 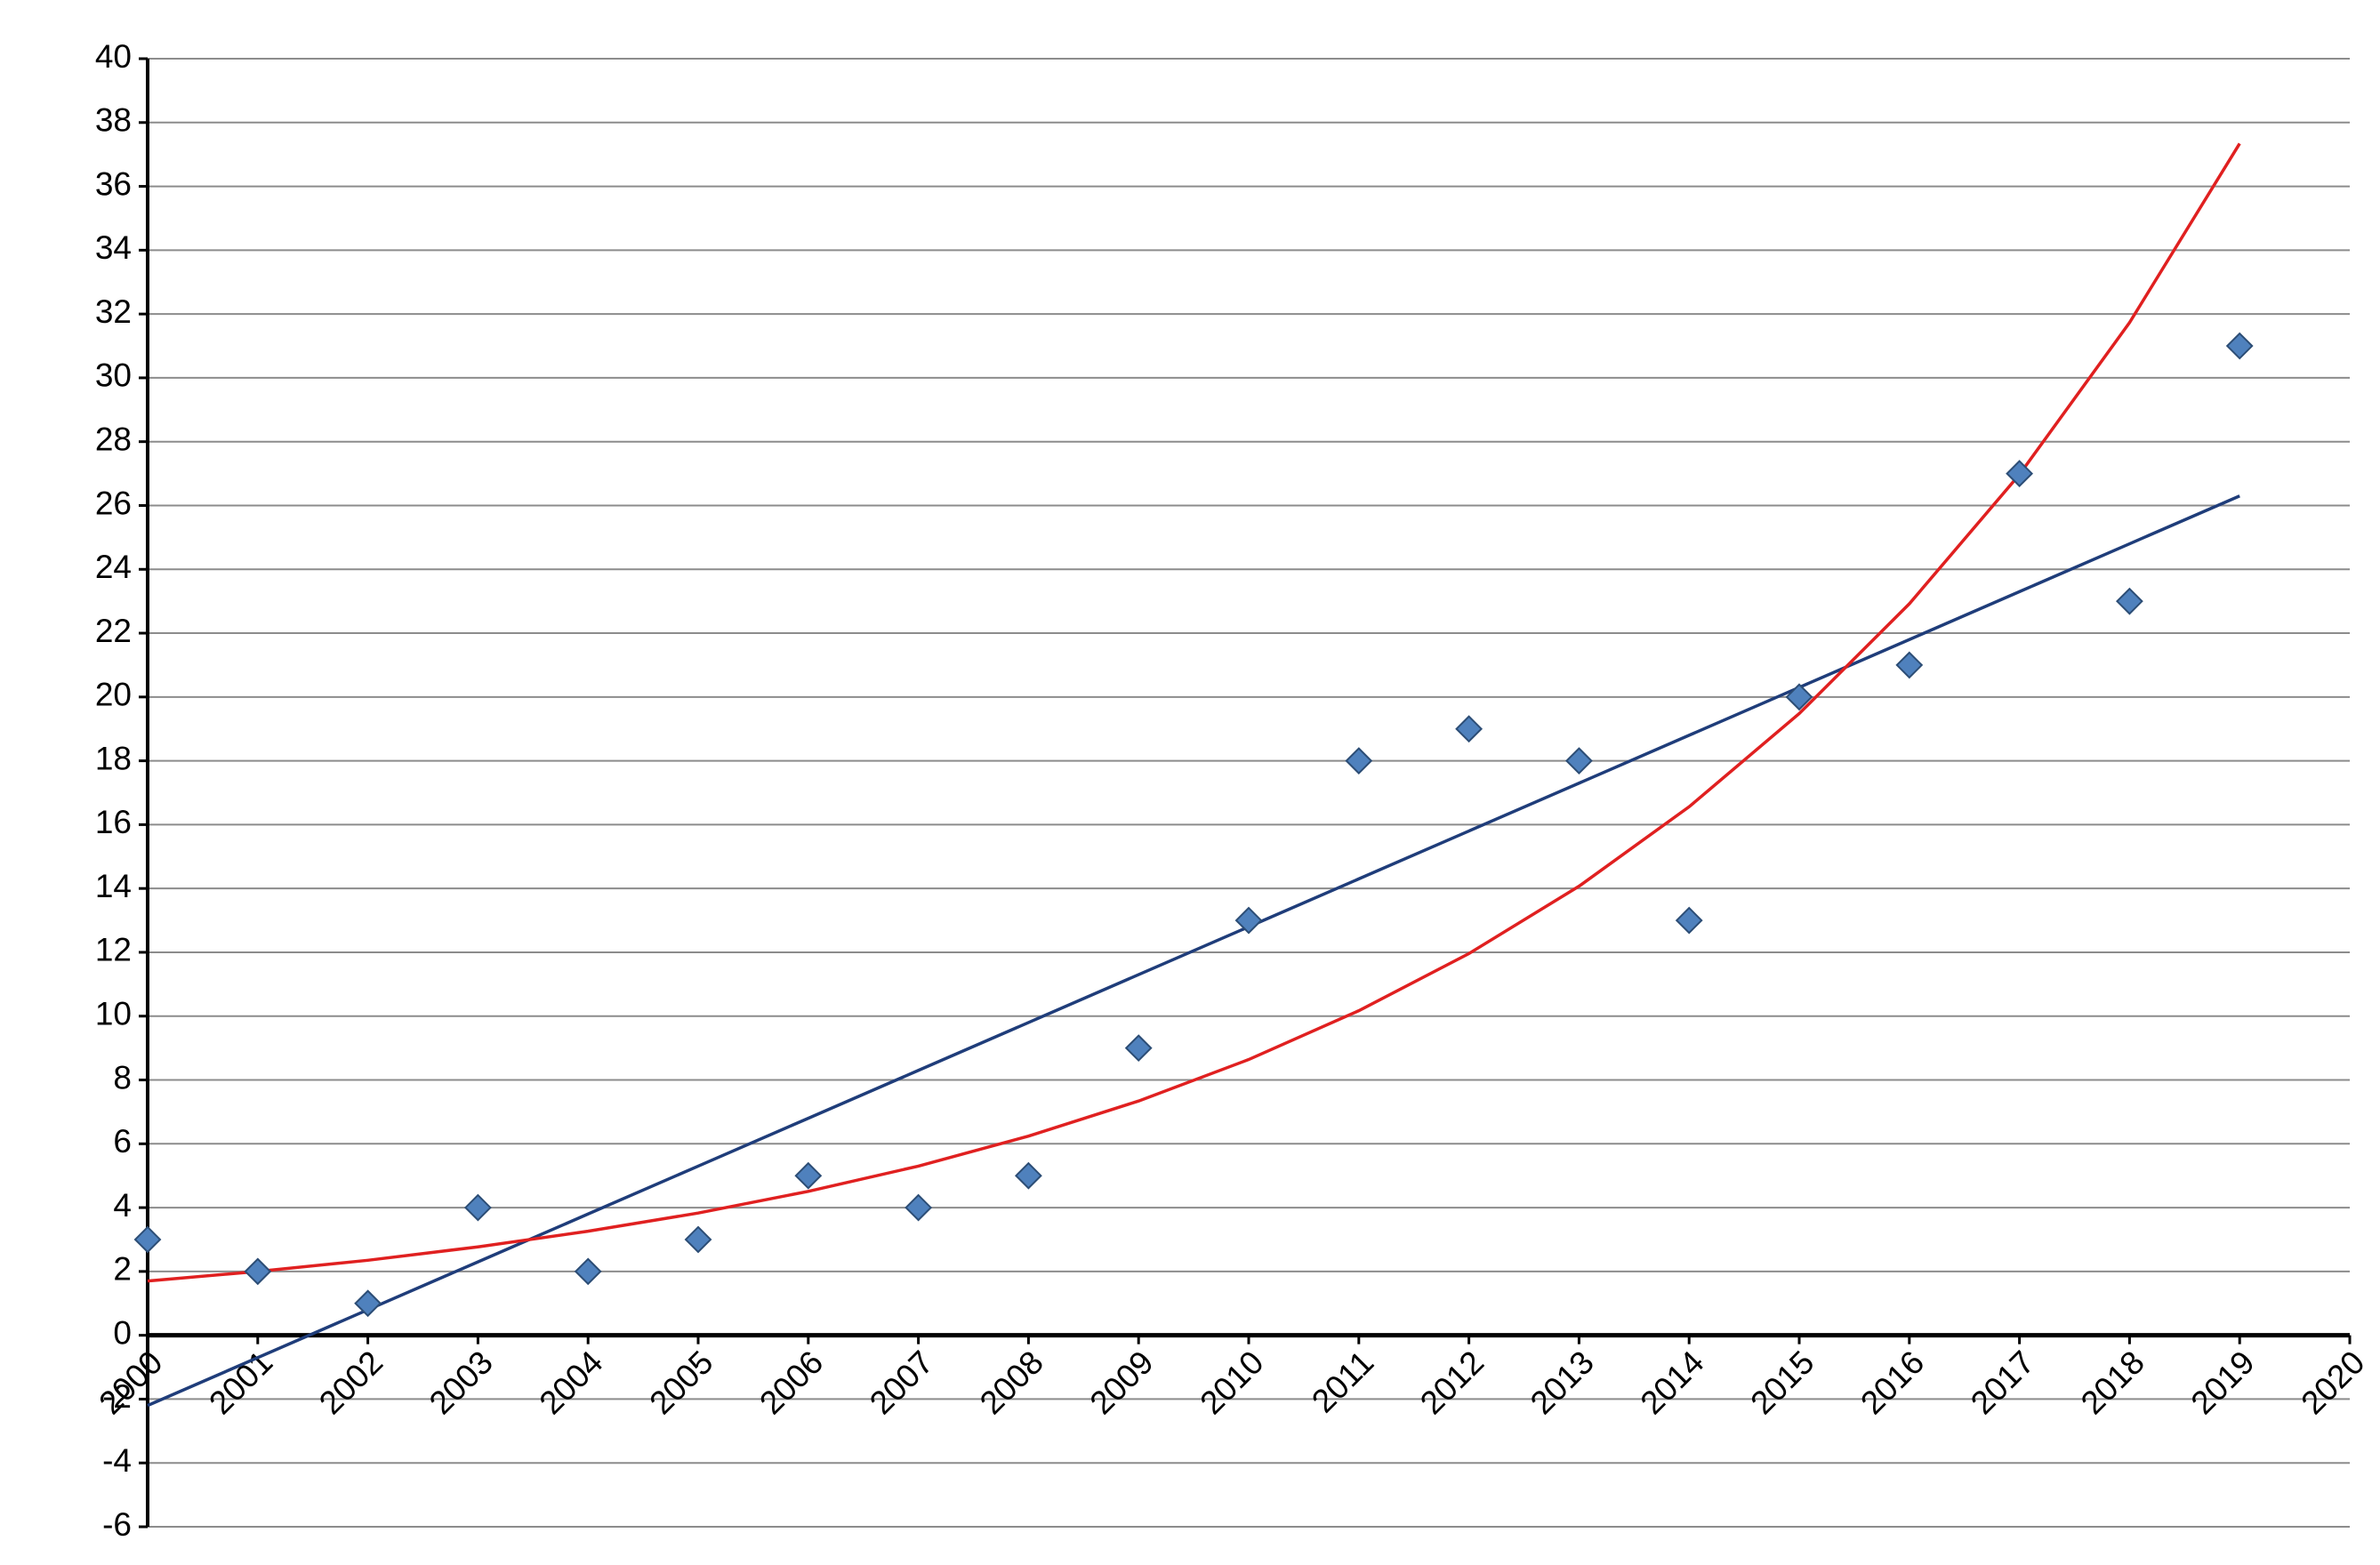 What do you see at coordinates (1672, 1382) in the screenshot?
I see `x-tick-label: 2014` at bounding box center [1672, 1382].